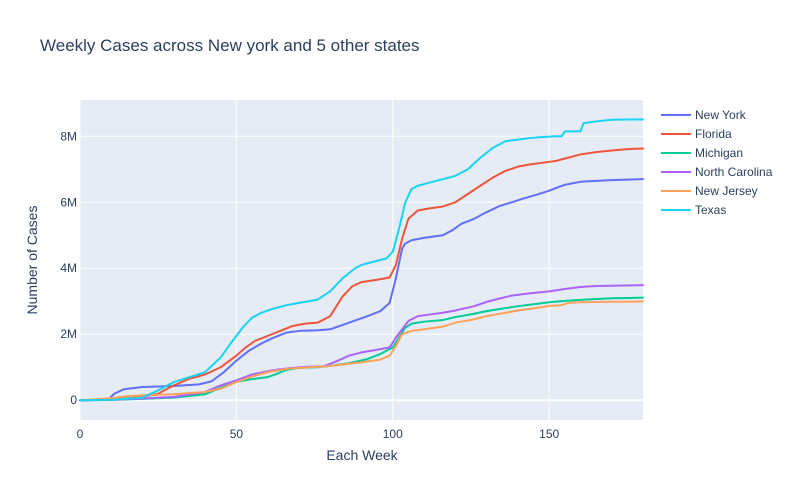 This screenshot has height=500, width=800. I want to click on x-tick-label: 0, so click(80, 434).